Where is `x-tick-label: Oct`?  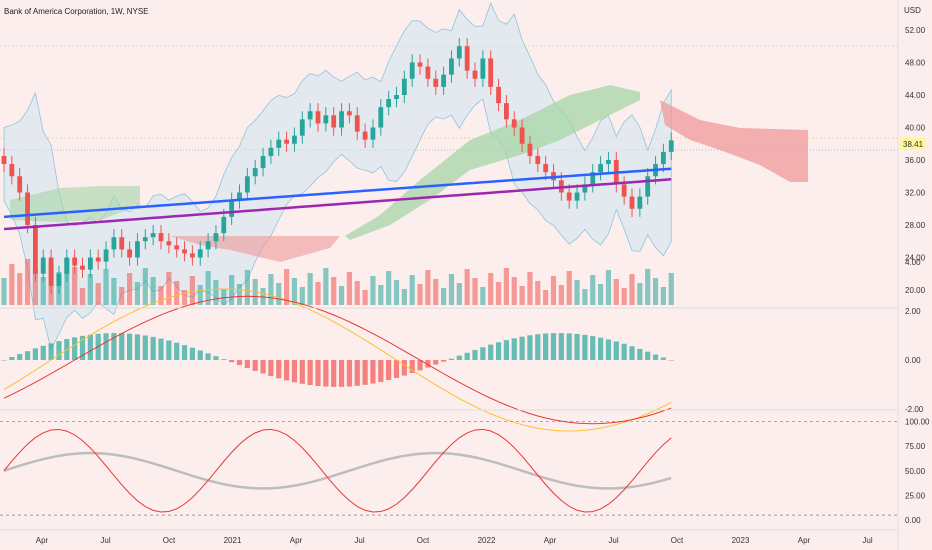 x-tick-label: Oct is located at coordinates (423, 540).